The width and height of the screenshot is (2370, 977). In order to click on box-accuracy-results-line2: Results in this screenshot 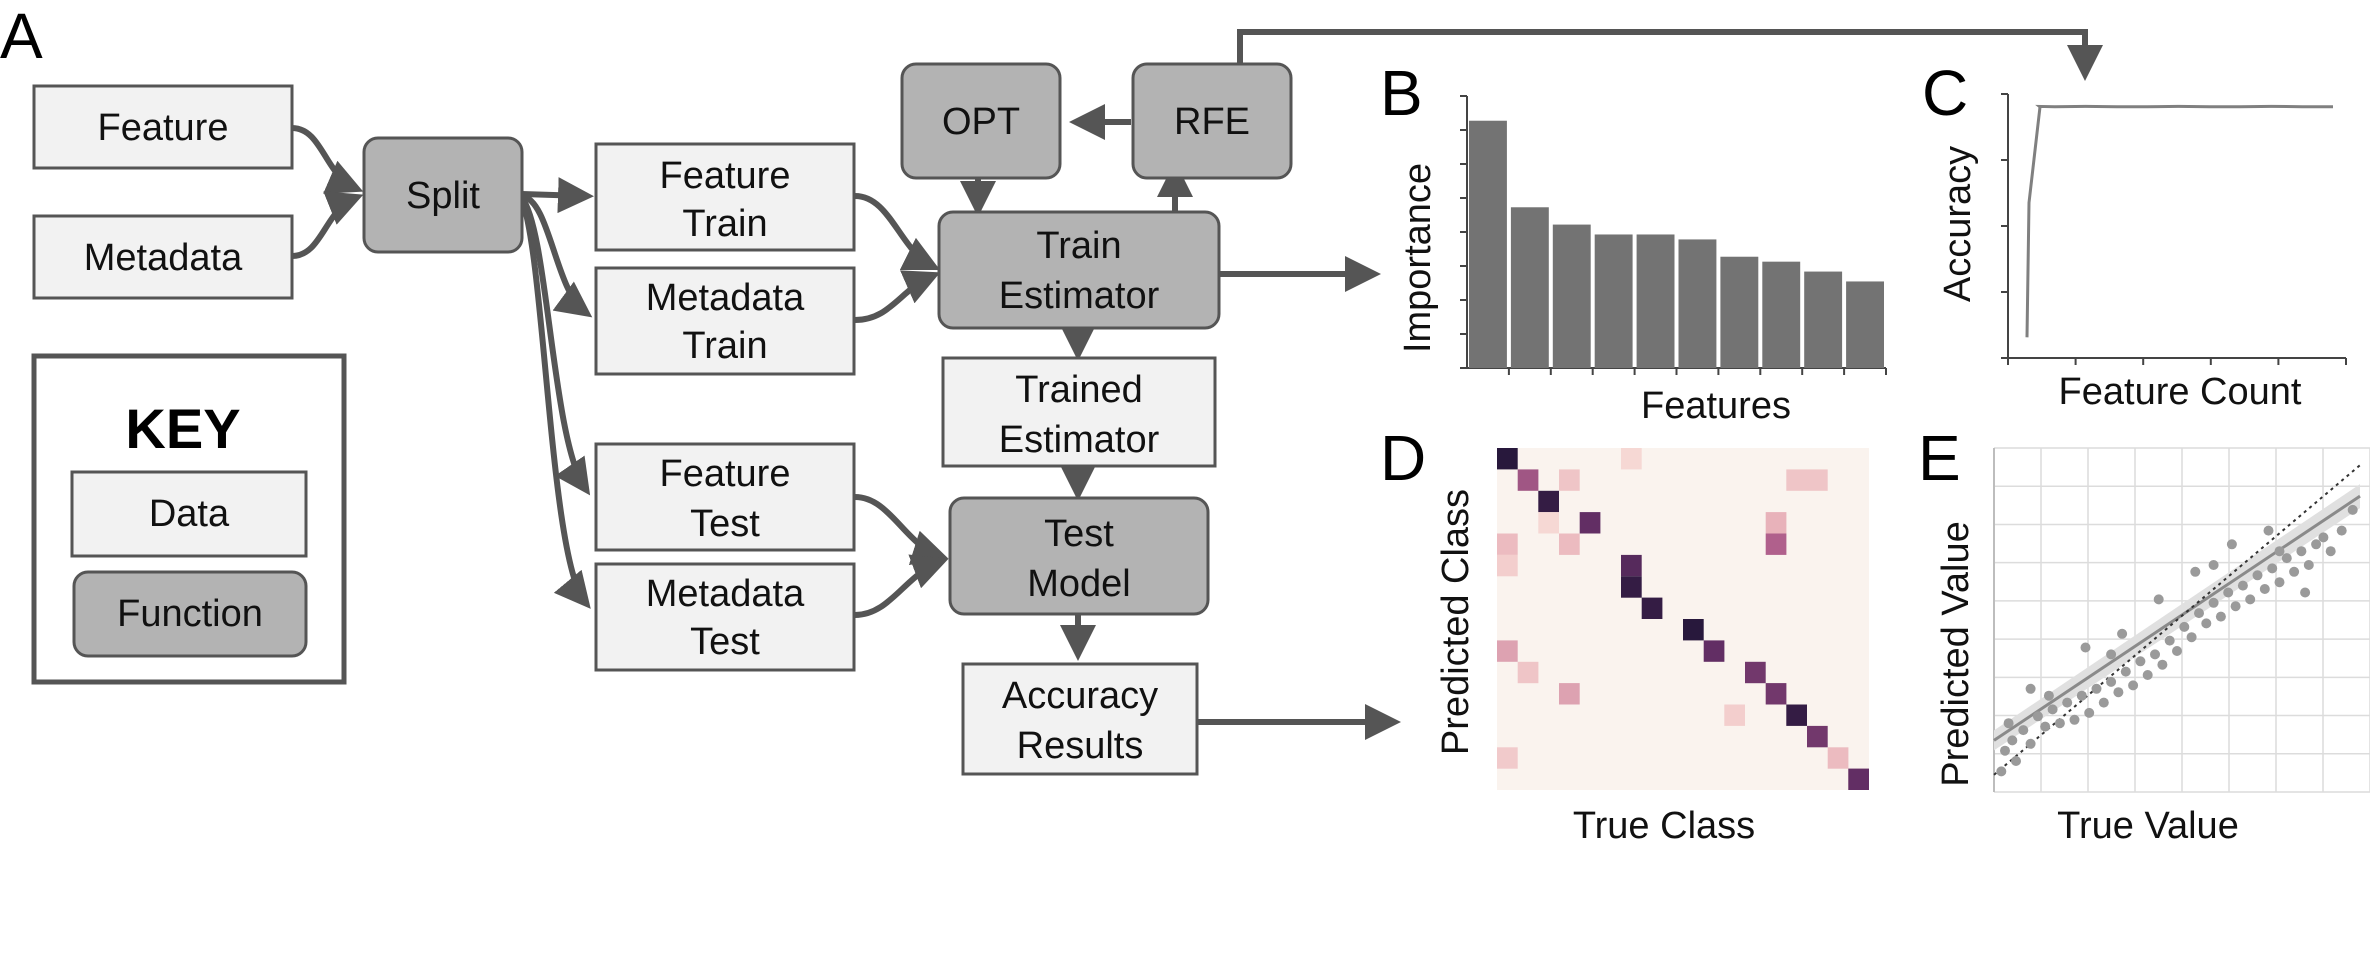, I will do `click(1080, 746)`.